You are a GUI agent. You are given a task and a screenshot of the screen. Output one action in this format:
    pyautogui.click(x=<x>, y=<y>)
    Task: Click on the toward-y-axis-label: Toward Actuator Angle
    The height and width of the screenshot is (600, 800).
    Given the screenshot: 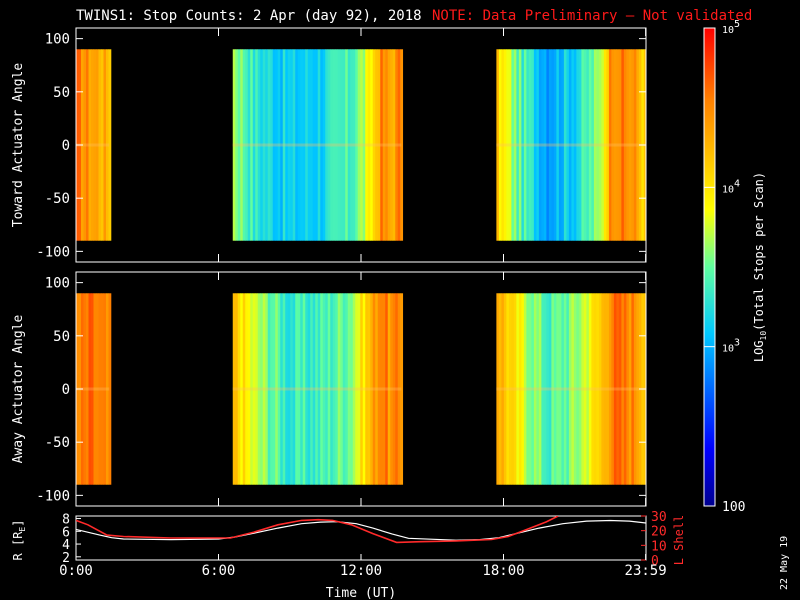 What is the action you would take?
    pyautogui.click(x=18, y=145)
    